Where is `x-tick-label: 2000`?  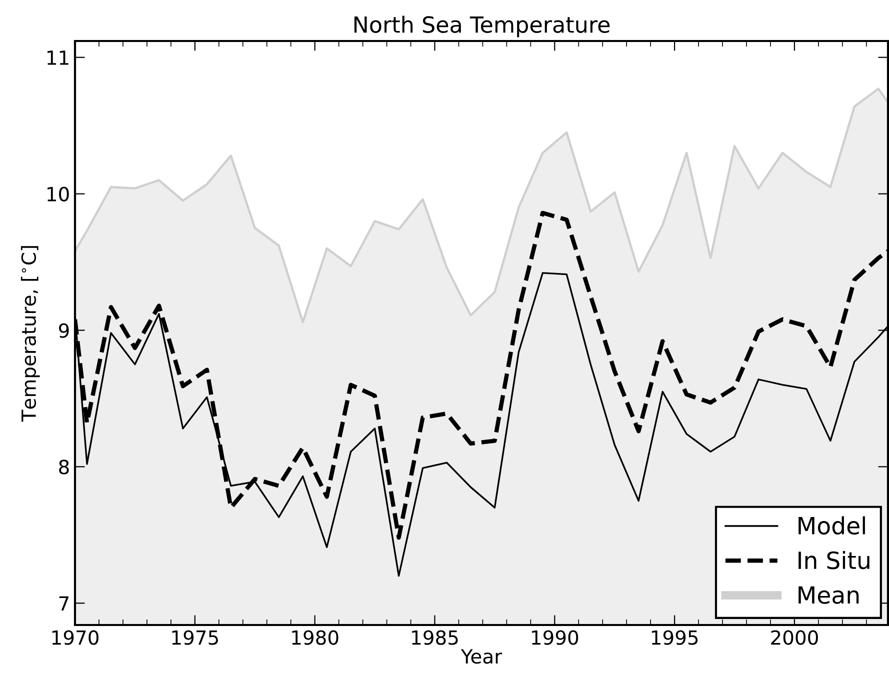
x-tick-label: 2000 is located at coordinates (794, 637).